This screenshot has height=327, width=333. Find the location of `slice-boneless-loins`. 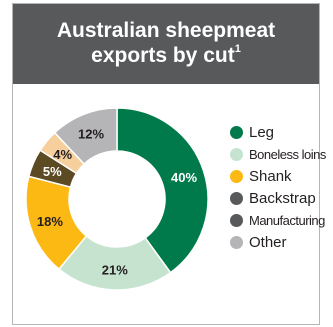

slice-boneless-loins is located at coordinates (114, 262).